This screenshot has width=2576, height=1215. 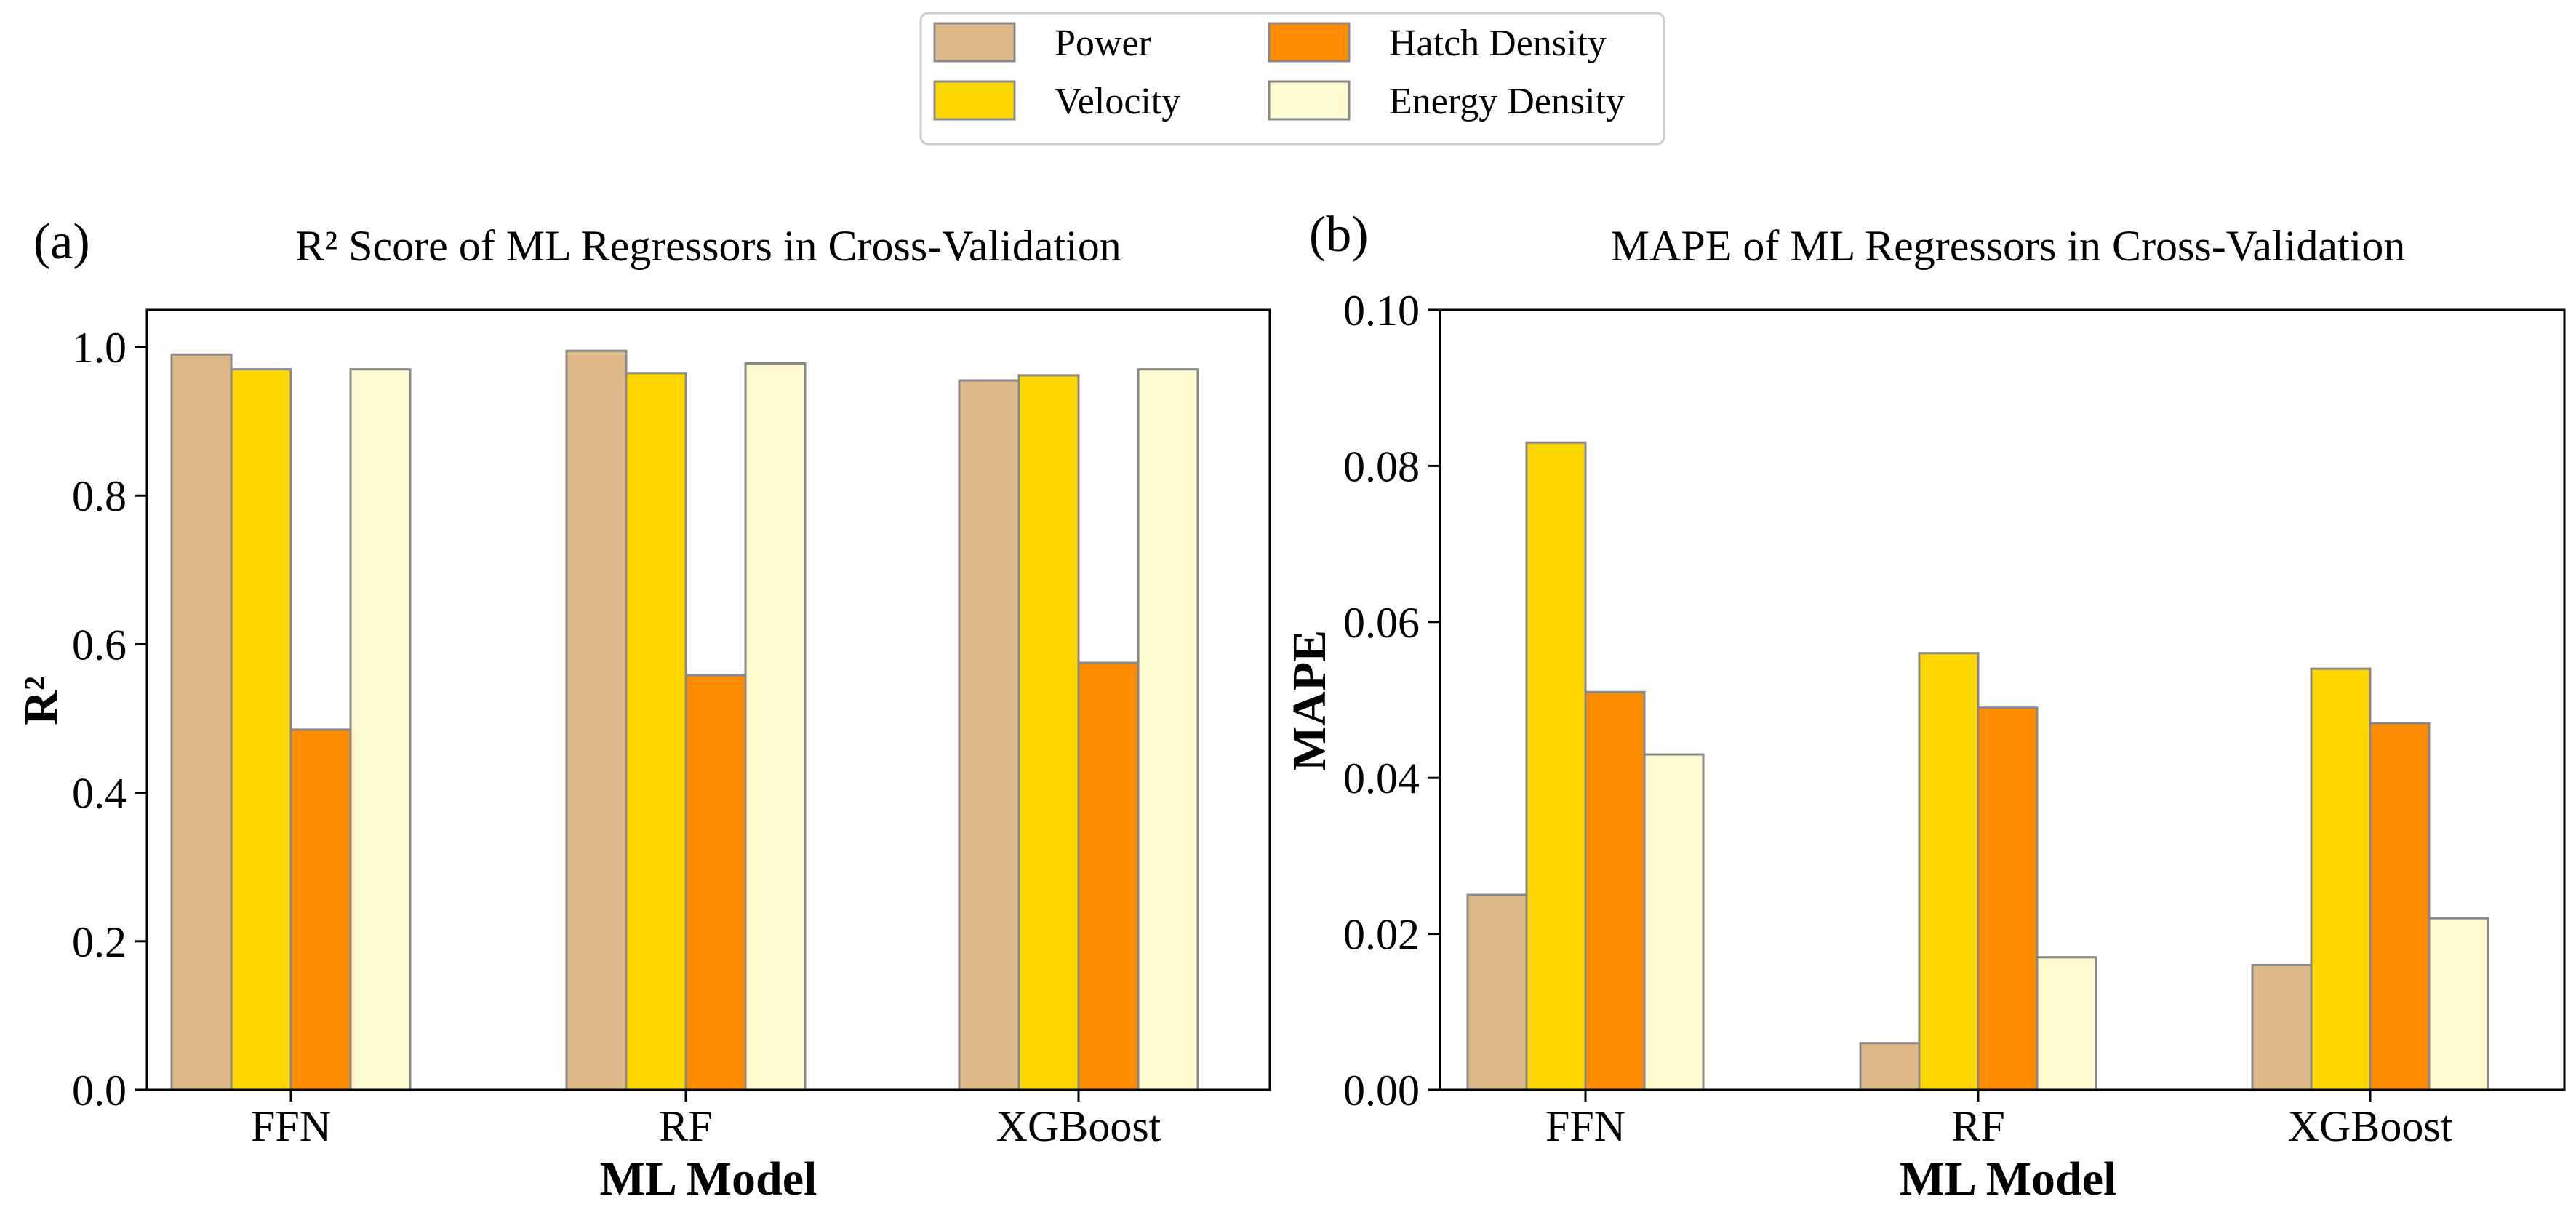 I want to click on panel-a-bar-ffn-energy-density, so click(x=380, y=729).